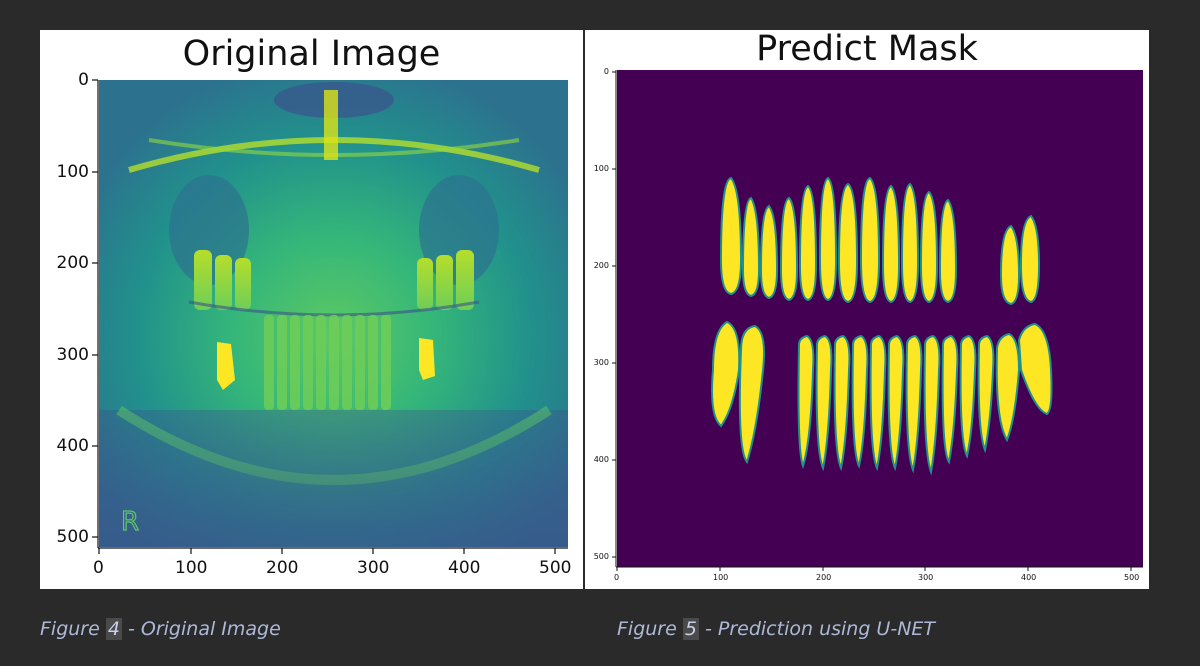  Describe the element at coordinates (867, 49) in the screenshot. I see `predict-mask-title: Predict Mask` at that location.